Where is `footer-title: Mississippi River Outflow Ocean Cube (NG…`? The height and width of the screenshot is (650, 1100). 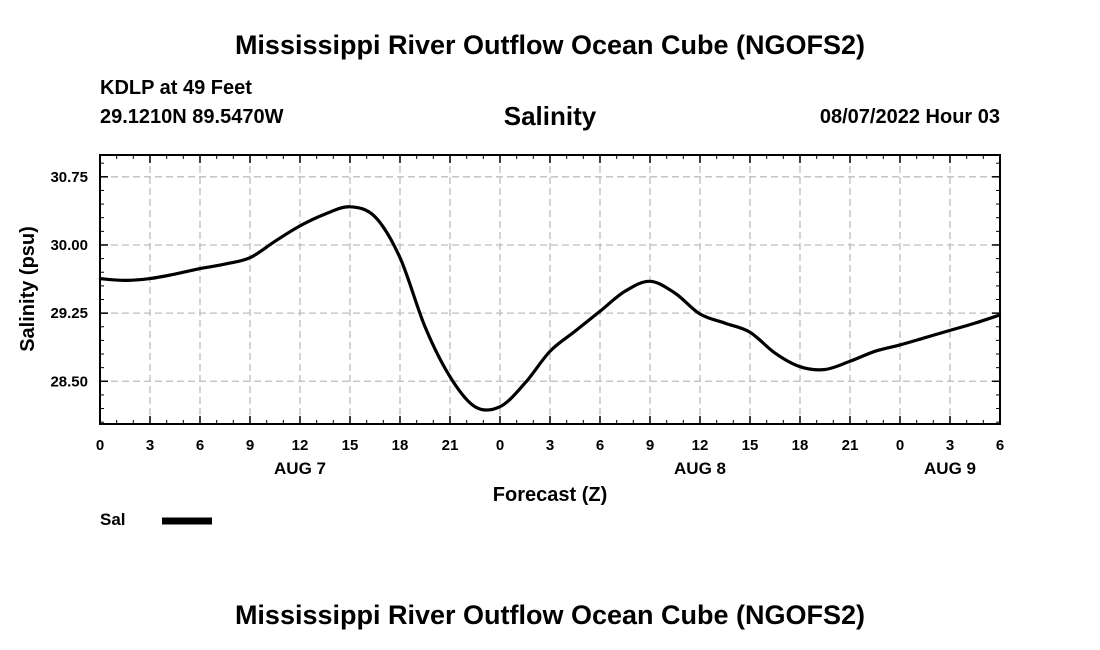 footer-title: Mississippi River Outflow Ocean Cube (NG… is located at coordinates (550, 615).